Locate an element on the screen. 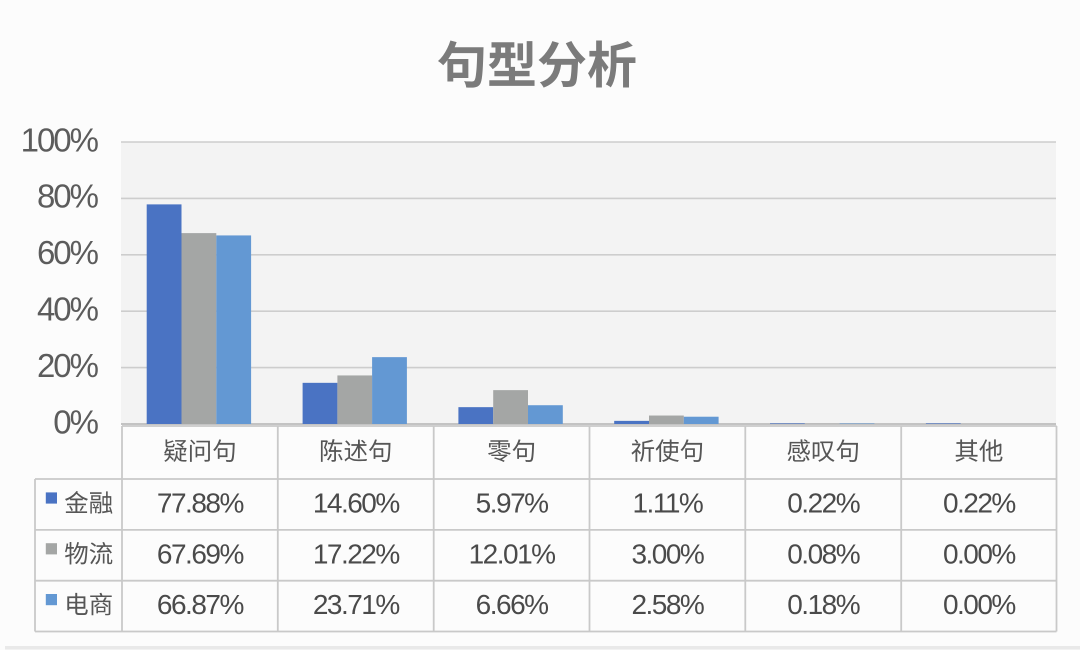 The height and width of the screenshot is (650, 1080). svg-text: 3.00% is located at coordinates (667, 553).